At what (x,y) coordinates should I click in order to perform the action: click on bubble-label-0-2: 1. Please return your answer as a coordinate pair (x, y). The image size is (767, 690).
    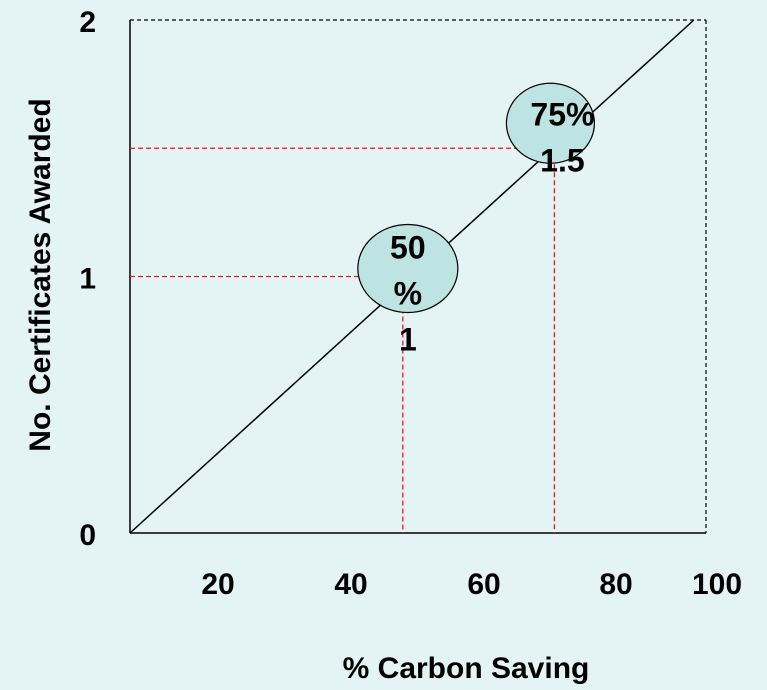
    Looking at the image, I should click on (408, 340).